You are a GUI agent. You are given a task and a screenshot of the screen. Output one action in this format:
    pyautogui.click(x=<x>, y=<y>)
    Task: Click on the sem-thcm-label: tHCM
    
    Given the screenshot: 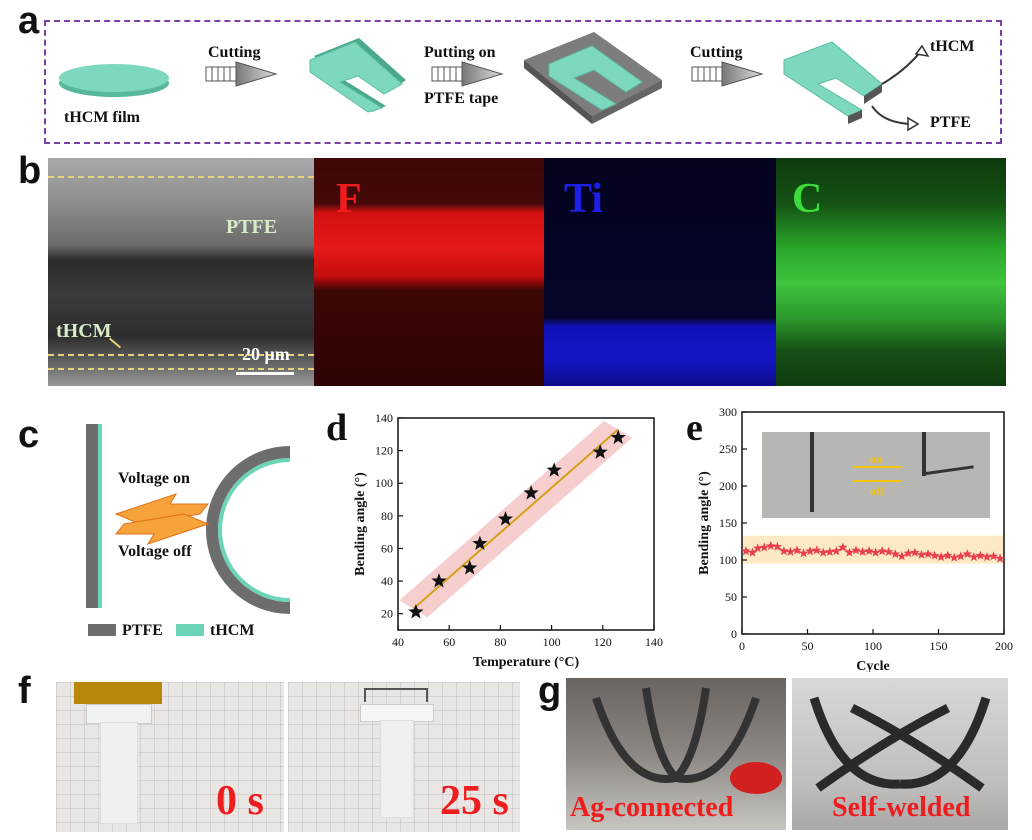 What is the action you would take?
    pyautogui.click(x=84, y=331)
    